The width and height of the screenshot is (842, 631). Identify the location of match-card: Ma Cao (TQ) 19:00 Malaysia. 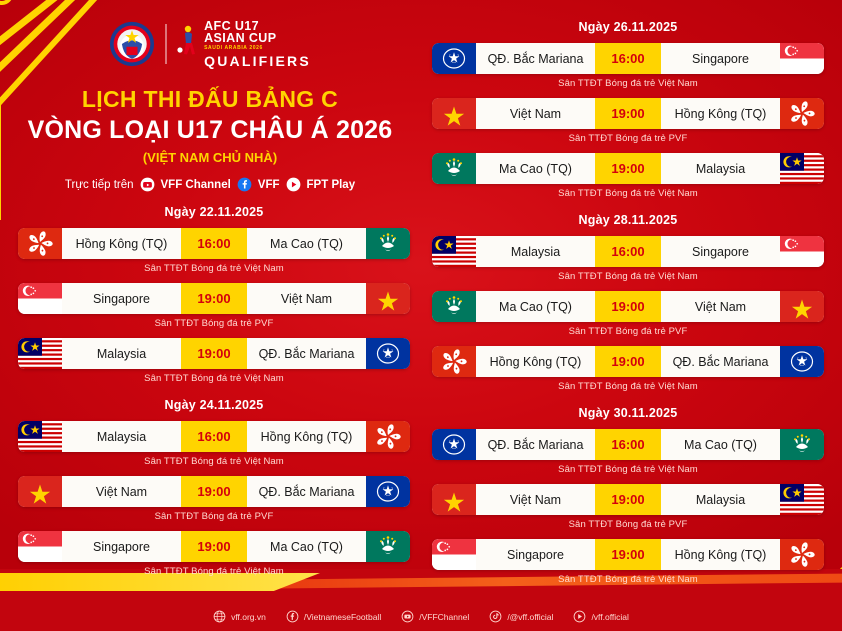
(628, 168).